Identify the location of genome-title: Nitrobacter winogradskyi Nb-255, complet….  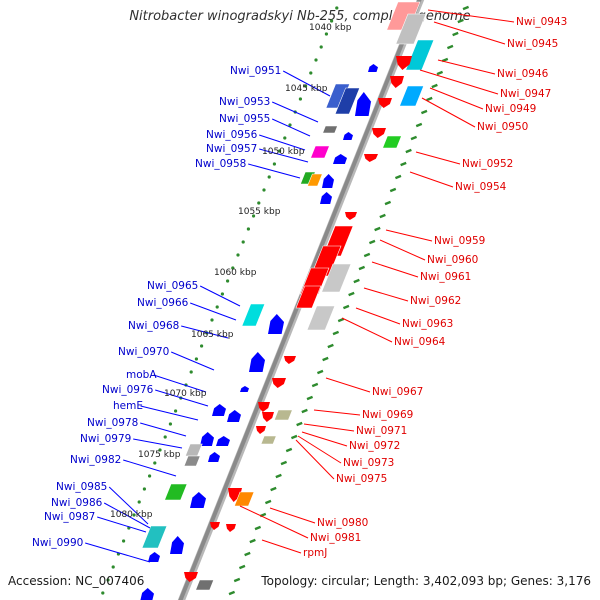
(300, 16).